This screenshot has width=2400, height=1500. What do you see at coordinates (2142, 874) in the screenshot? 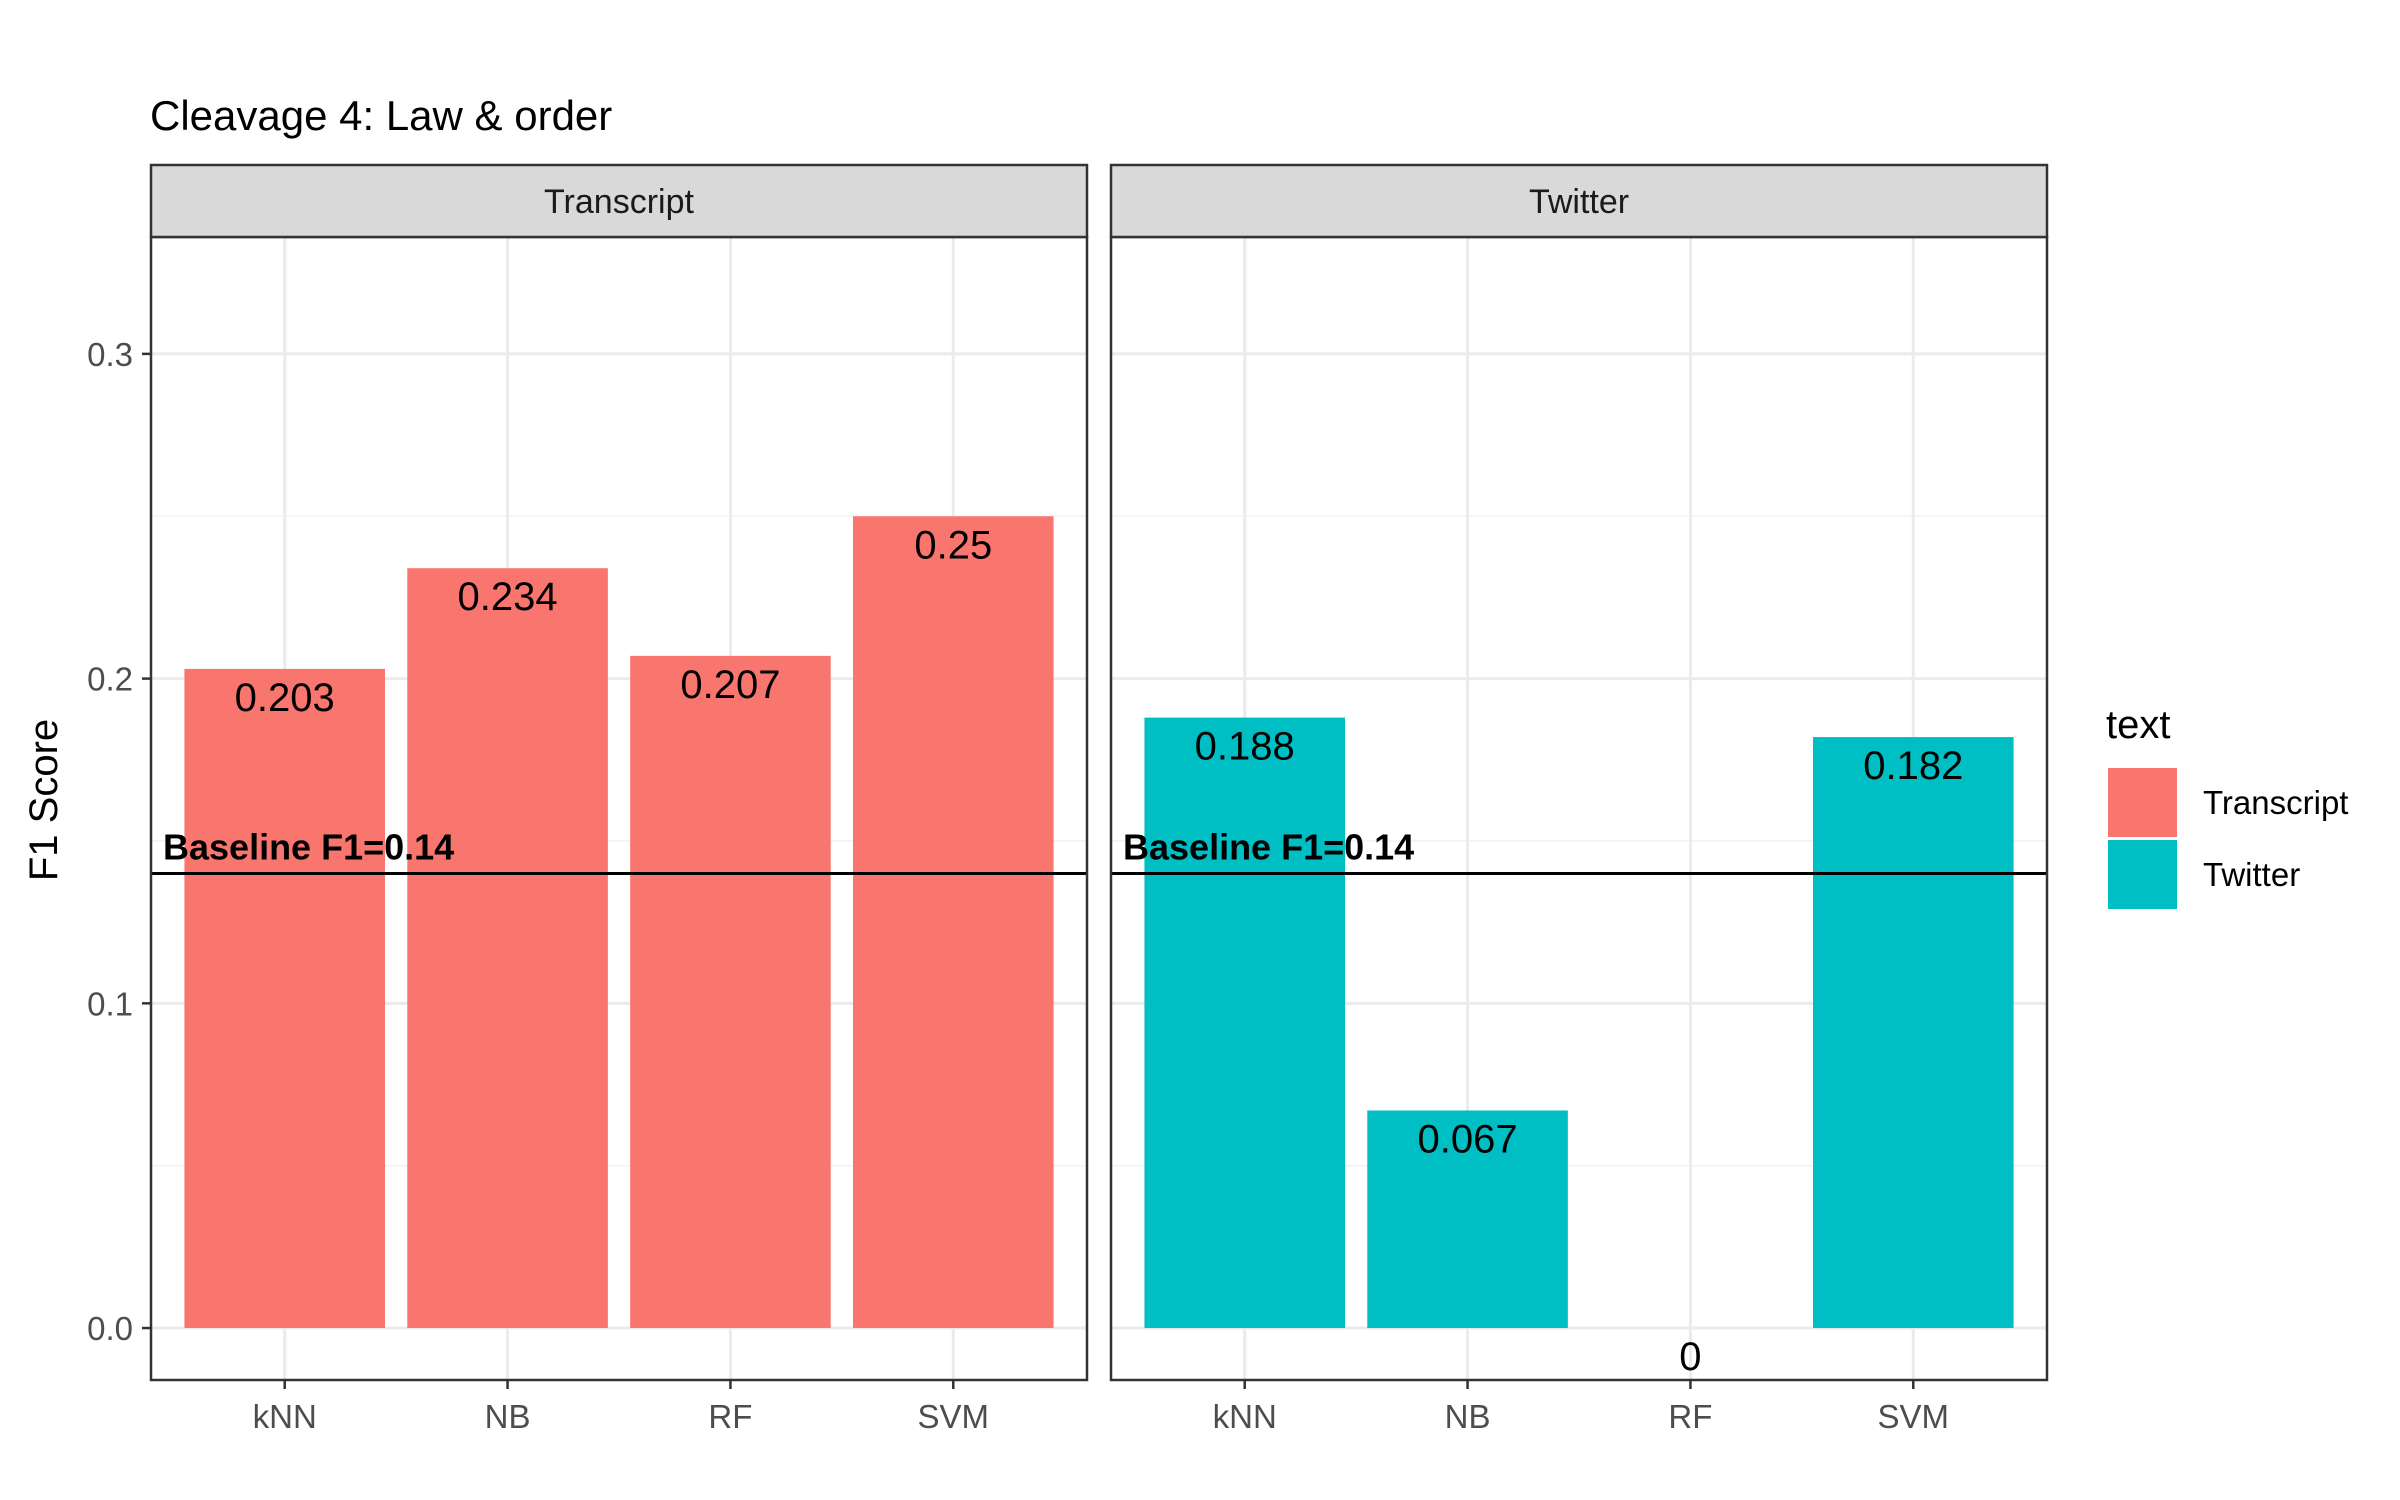
I see `legend-key-twitter` at bounding box center [2142, 874].